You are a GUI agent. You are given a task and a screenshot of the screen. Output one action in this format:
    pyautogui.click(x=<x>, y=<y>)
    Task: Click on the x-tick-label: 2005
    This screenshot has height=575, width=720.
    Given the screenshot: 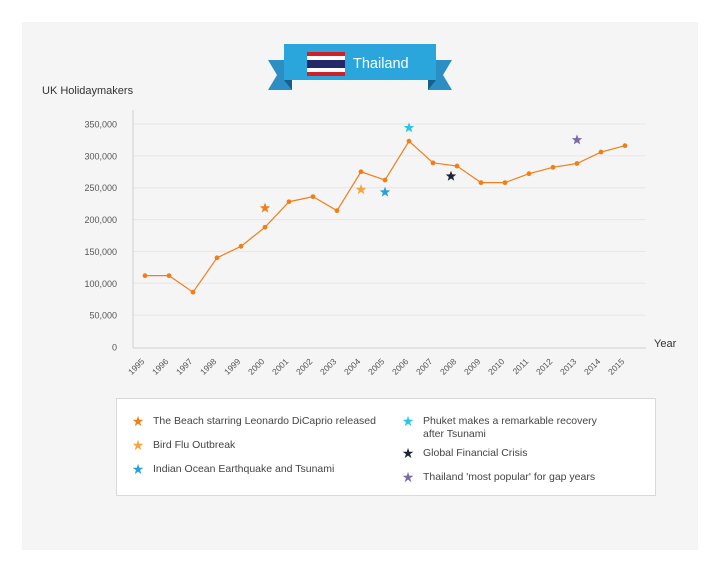 What is the action you would take?
    pyautogui.click(x=376, y=366)
    